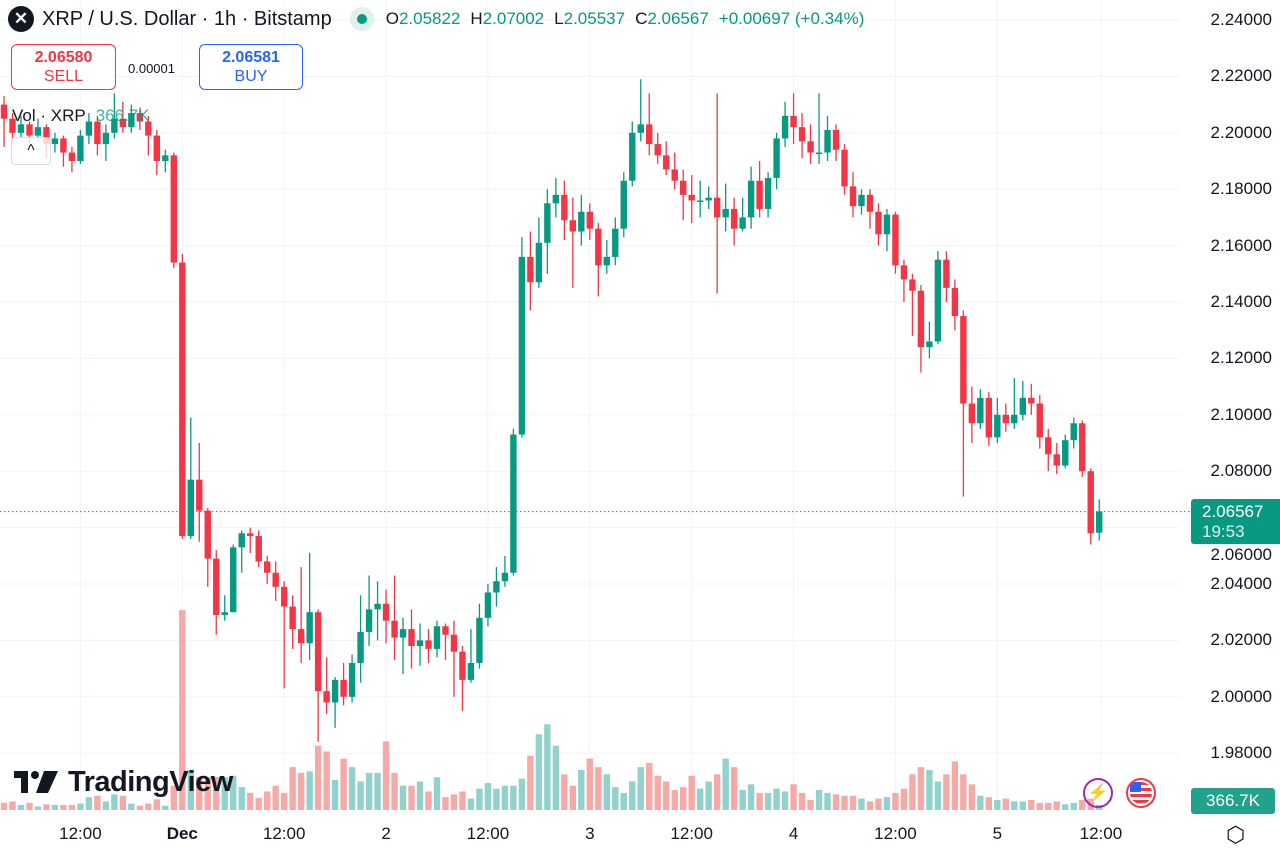  Describe the element at coordinates (1236, 834) in the screenshot. I see `settings-hexagon-icon: ⬡` at that location.